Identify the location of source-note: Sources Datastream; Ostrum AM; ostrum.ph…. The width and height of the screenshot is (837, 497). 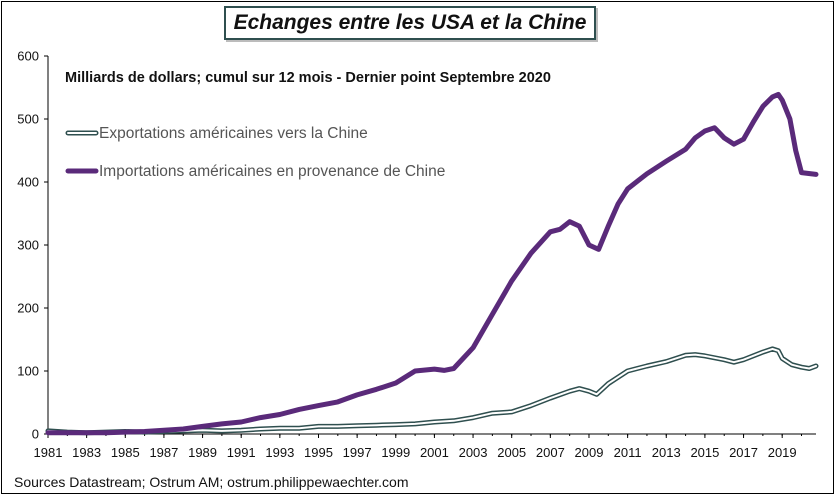
(211, 482).